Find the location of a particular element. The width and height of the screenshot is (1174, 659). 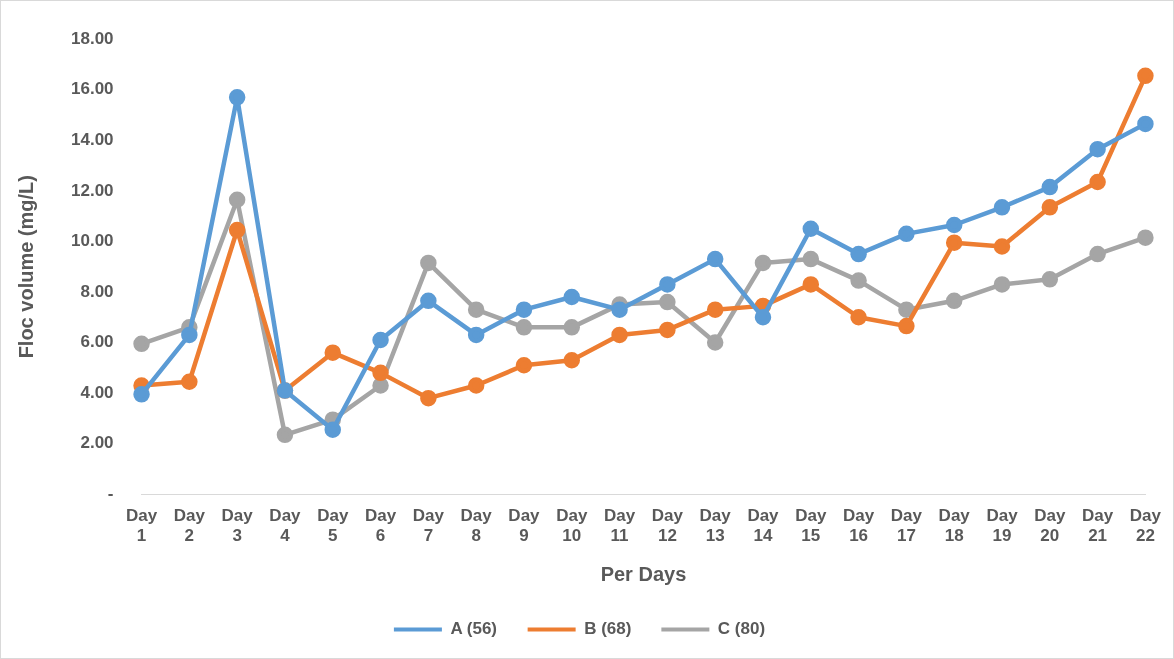

x-tick-label: Day 22 is located at coordinates (1145, 526).